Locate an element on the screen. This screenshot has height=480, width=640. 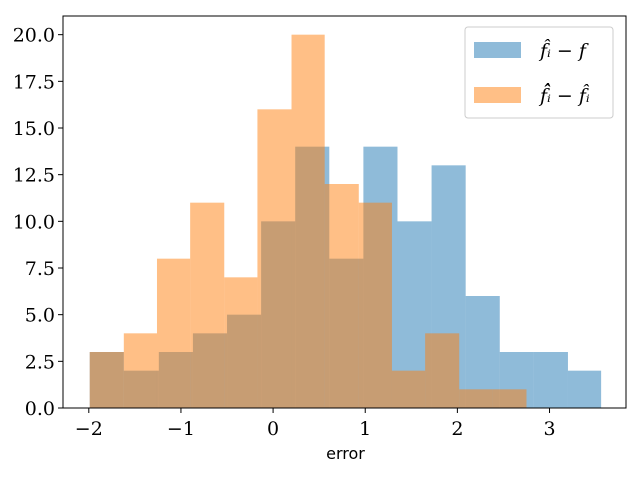
y-tick-label: 7.5 is located at coordinates (40, 269).